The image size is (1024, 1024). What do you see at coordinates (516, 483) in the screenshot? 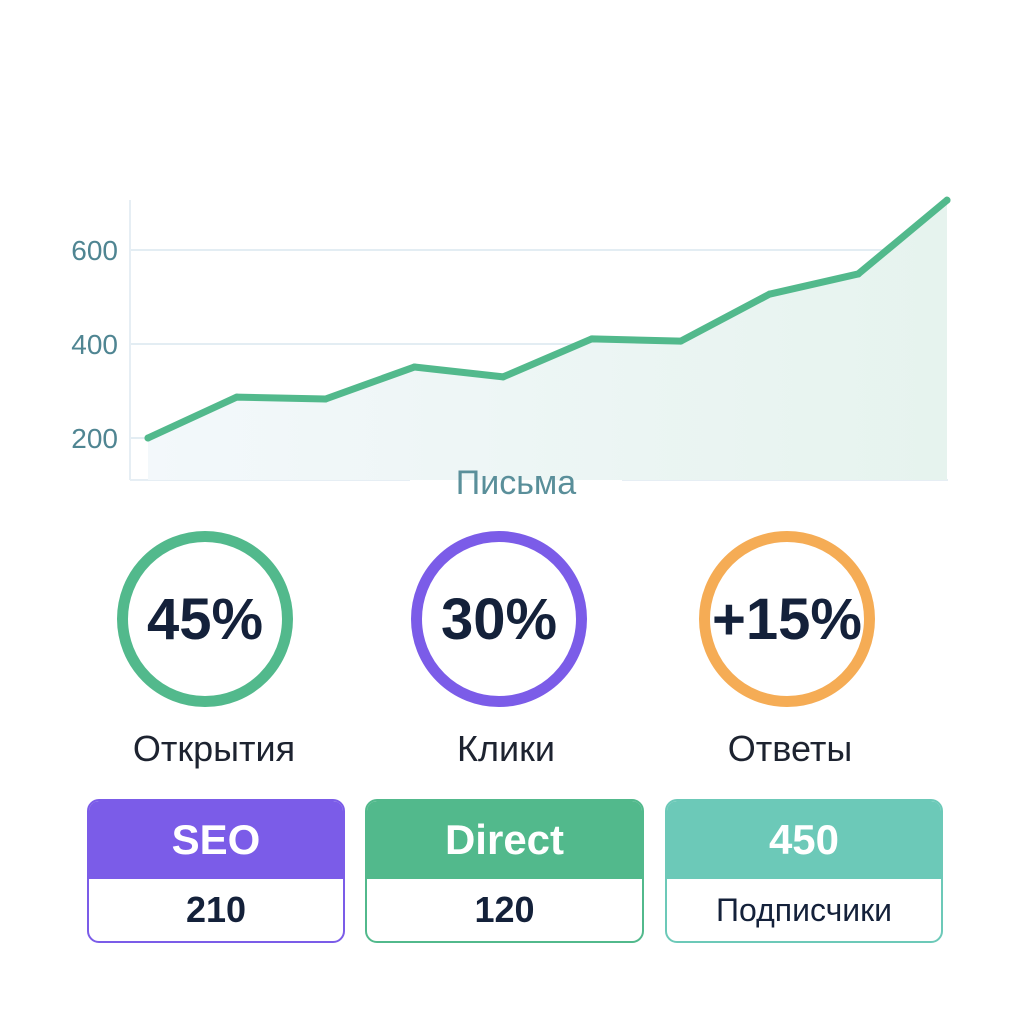
I see `x-axis-label: Письма` at bounding box center [516, 483].